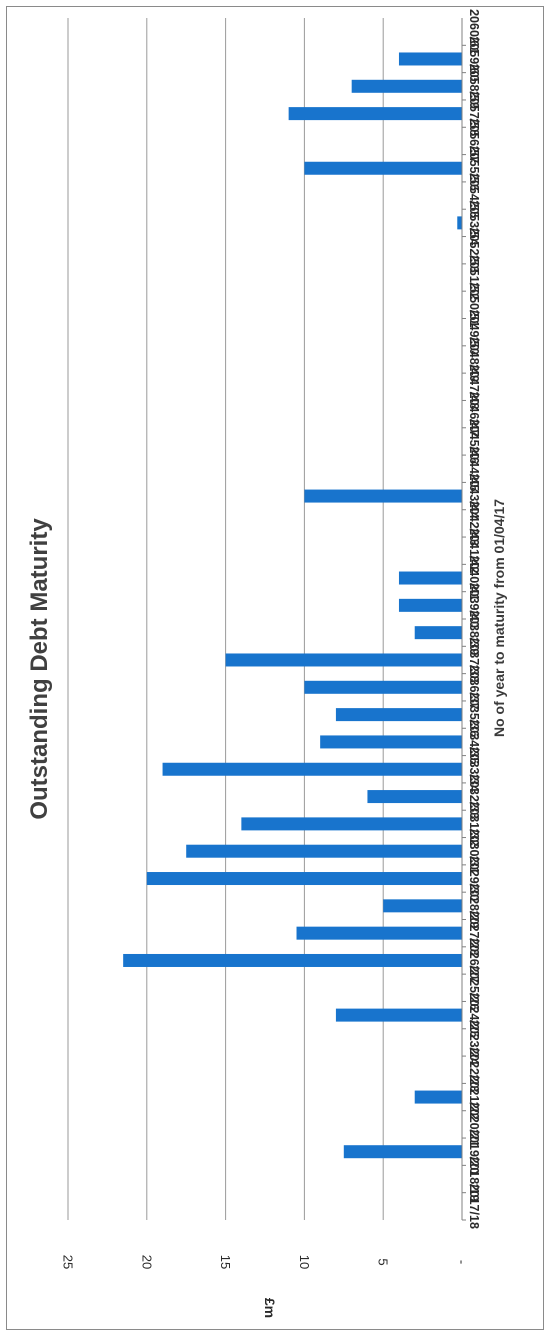 The image size is (551, 1338). I want to click on category-label: 2057/58, so click(474, 113).